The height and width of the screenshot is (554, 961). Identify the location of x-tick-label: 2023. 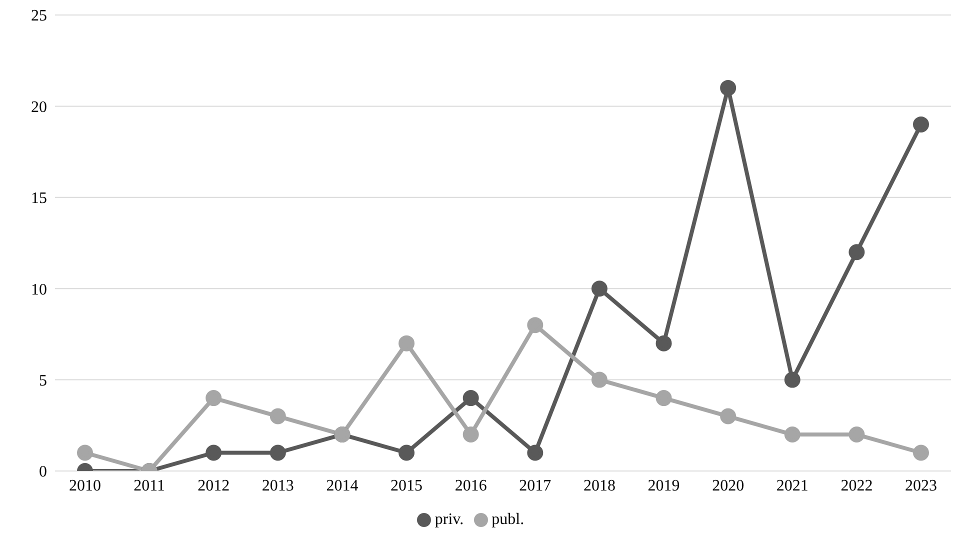
(921, 485).